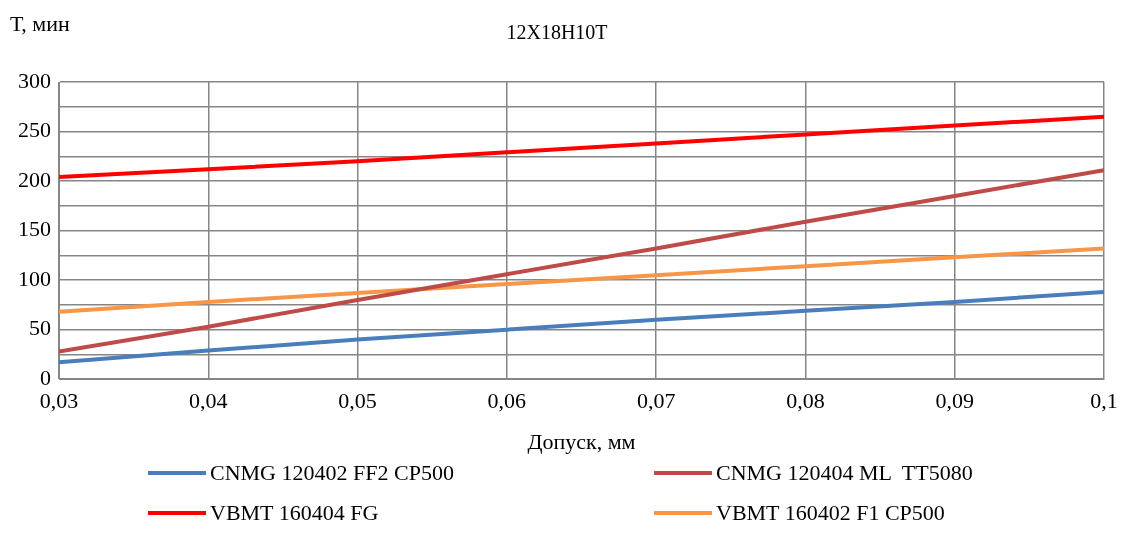 The height and width of the screenshot is (545, 1128). Describe the element at coordinates (844, 473) in the screenshot. I see `legend-label: CNMG 120404 ML TT5080` at that location.